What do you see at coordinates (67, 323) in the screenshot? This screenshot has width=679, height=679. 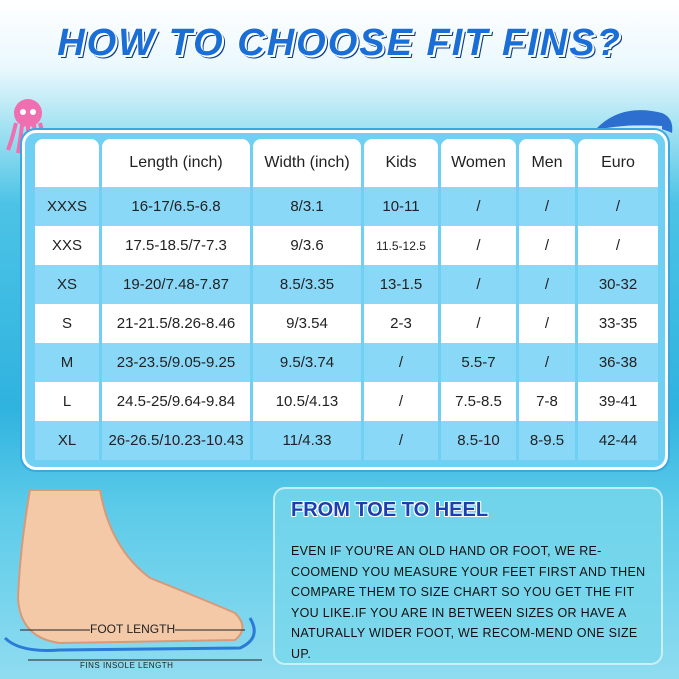 I see `cell-size: S` at bounding box center [67, 323].